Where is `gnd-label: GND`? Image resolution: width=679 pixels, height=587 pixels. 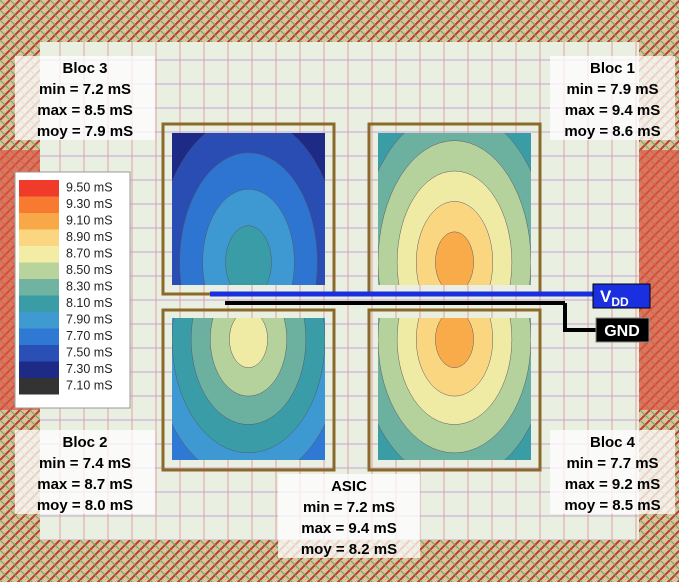
gnd-label: GND is located at coordinates (622, 331).